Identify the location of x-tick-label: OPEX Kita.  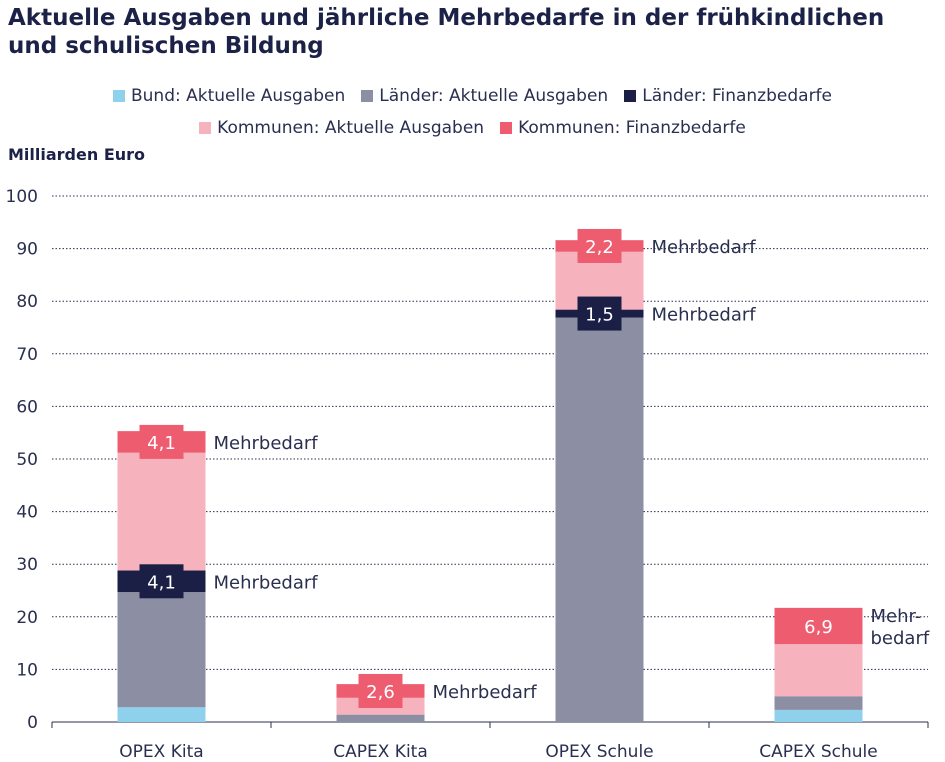
(161, 752).